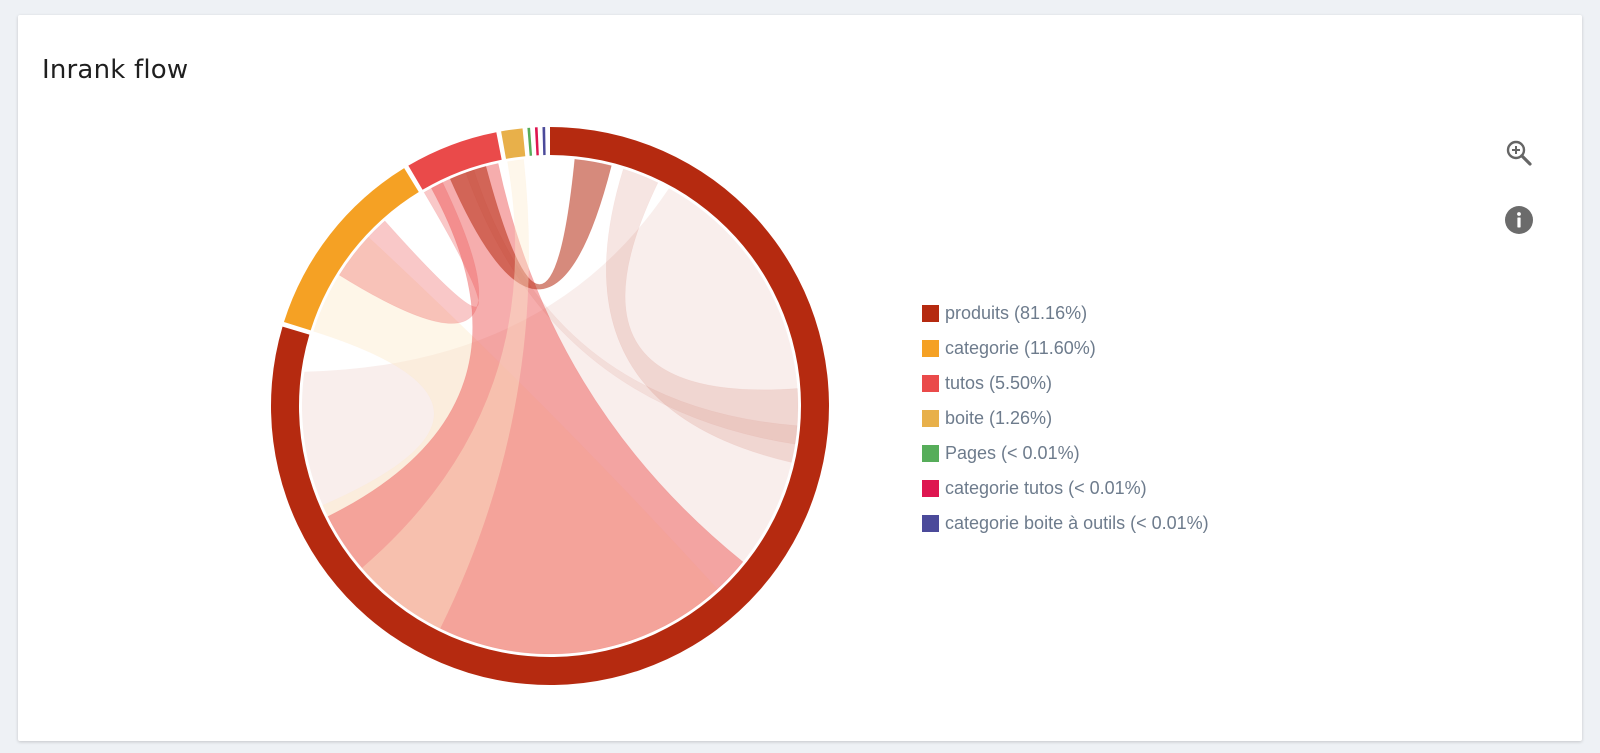  I want to click on zoom-in-button, so click(1519, 153).